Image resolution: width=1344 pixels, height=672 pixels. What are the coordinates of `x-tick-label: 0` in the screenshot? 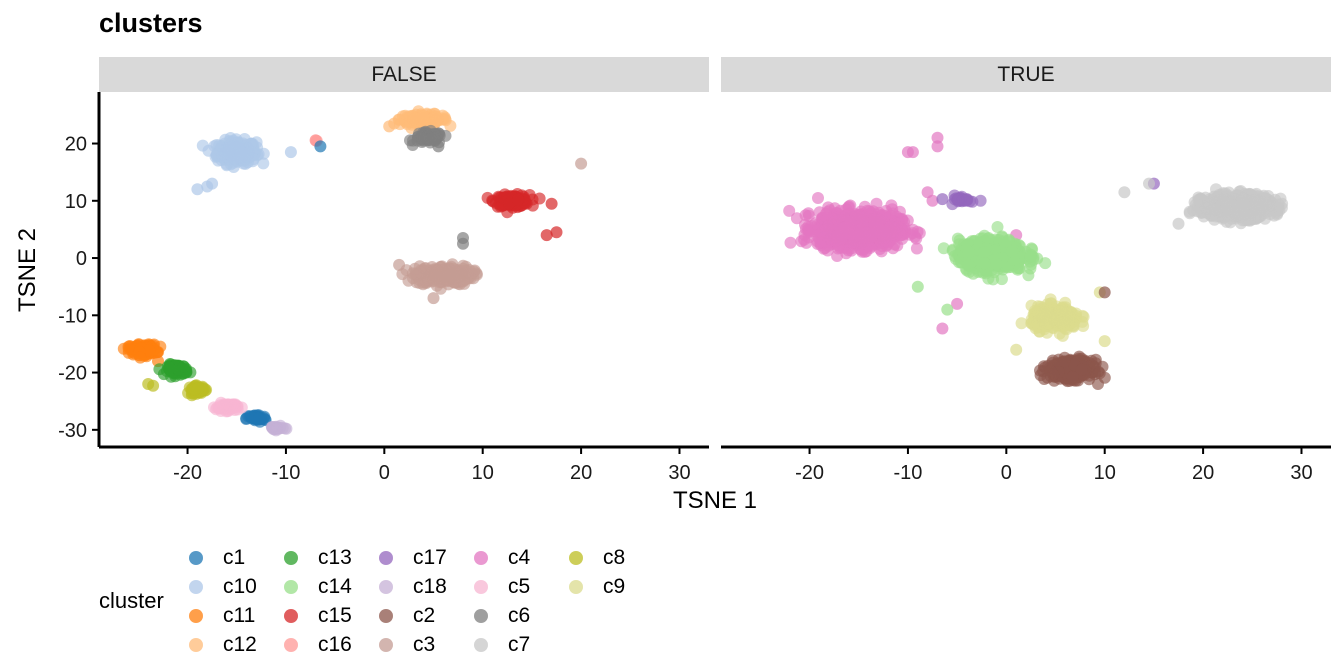 It's located at (1006, 473).